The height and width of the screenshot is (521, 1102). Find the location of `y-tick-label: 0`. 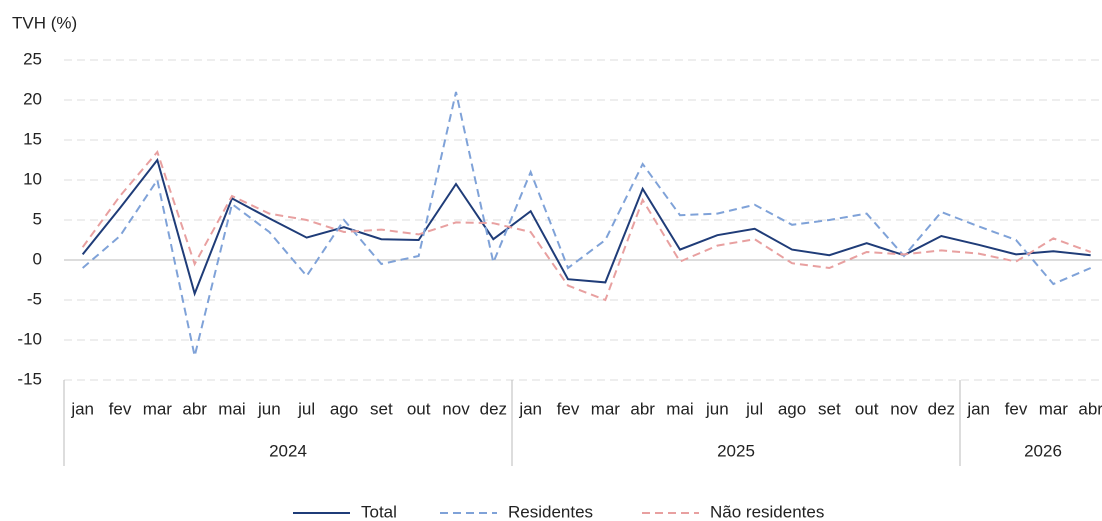

y-tick-label: 0 is located at coordinates (37, 258).